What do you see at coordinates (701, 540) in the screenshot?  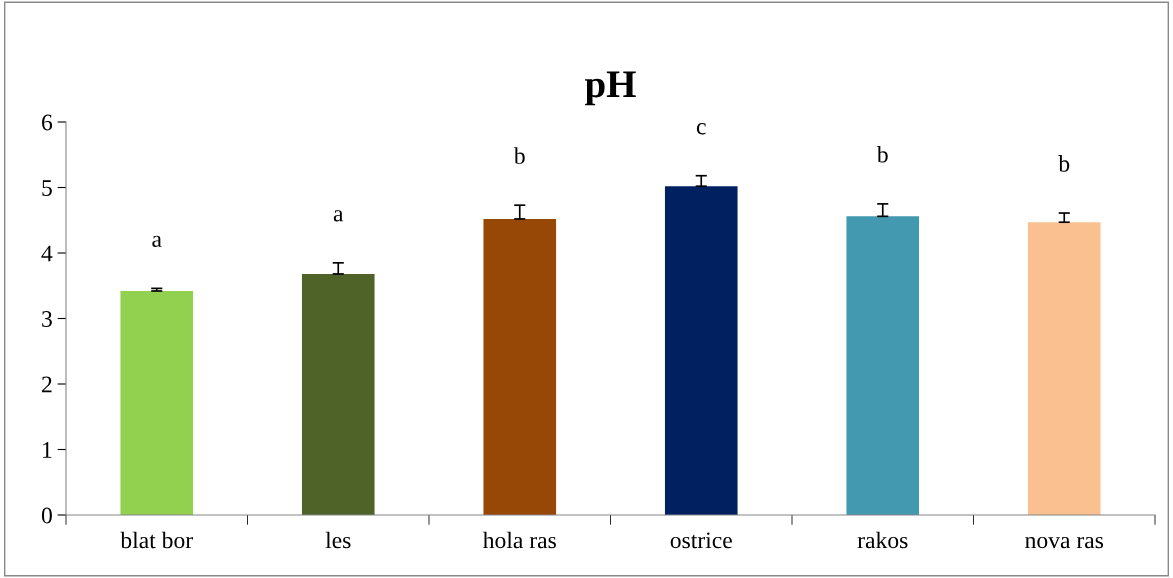 I see `x-tick-label: ostrice` at bounding box center [701, 540].